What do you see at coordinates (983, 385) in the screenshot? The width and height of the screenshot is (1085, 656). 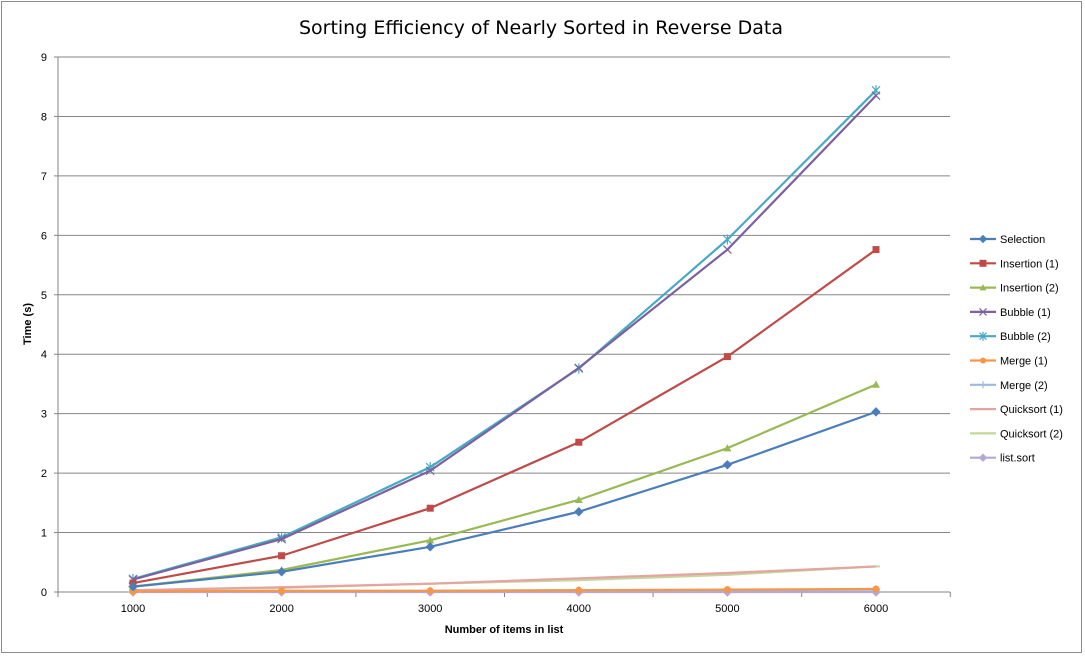 I see `data-point-plus` at bounding box center [983, 385].